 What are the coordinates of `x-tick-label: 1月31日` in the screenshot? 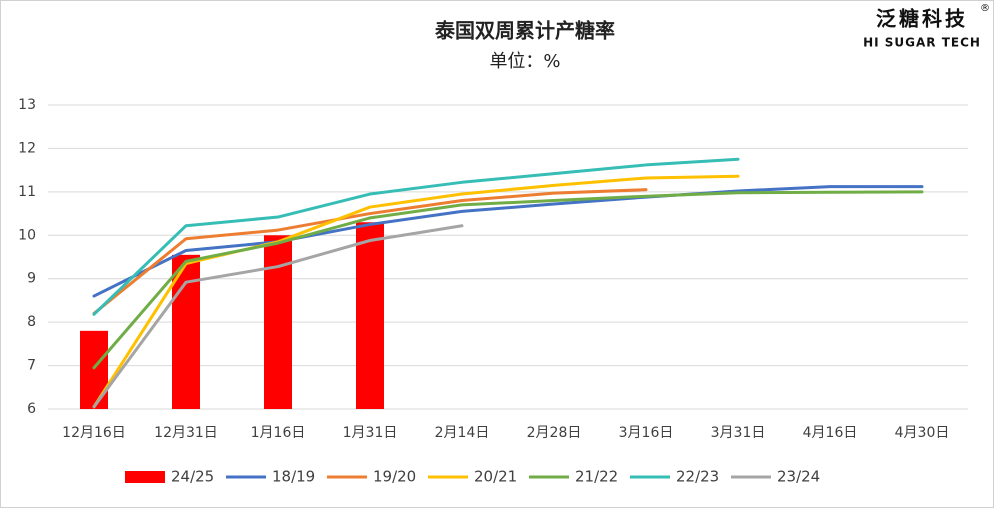 It's located at (370, 433).